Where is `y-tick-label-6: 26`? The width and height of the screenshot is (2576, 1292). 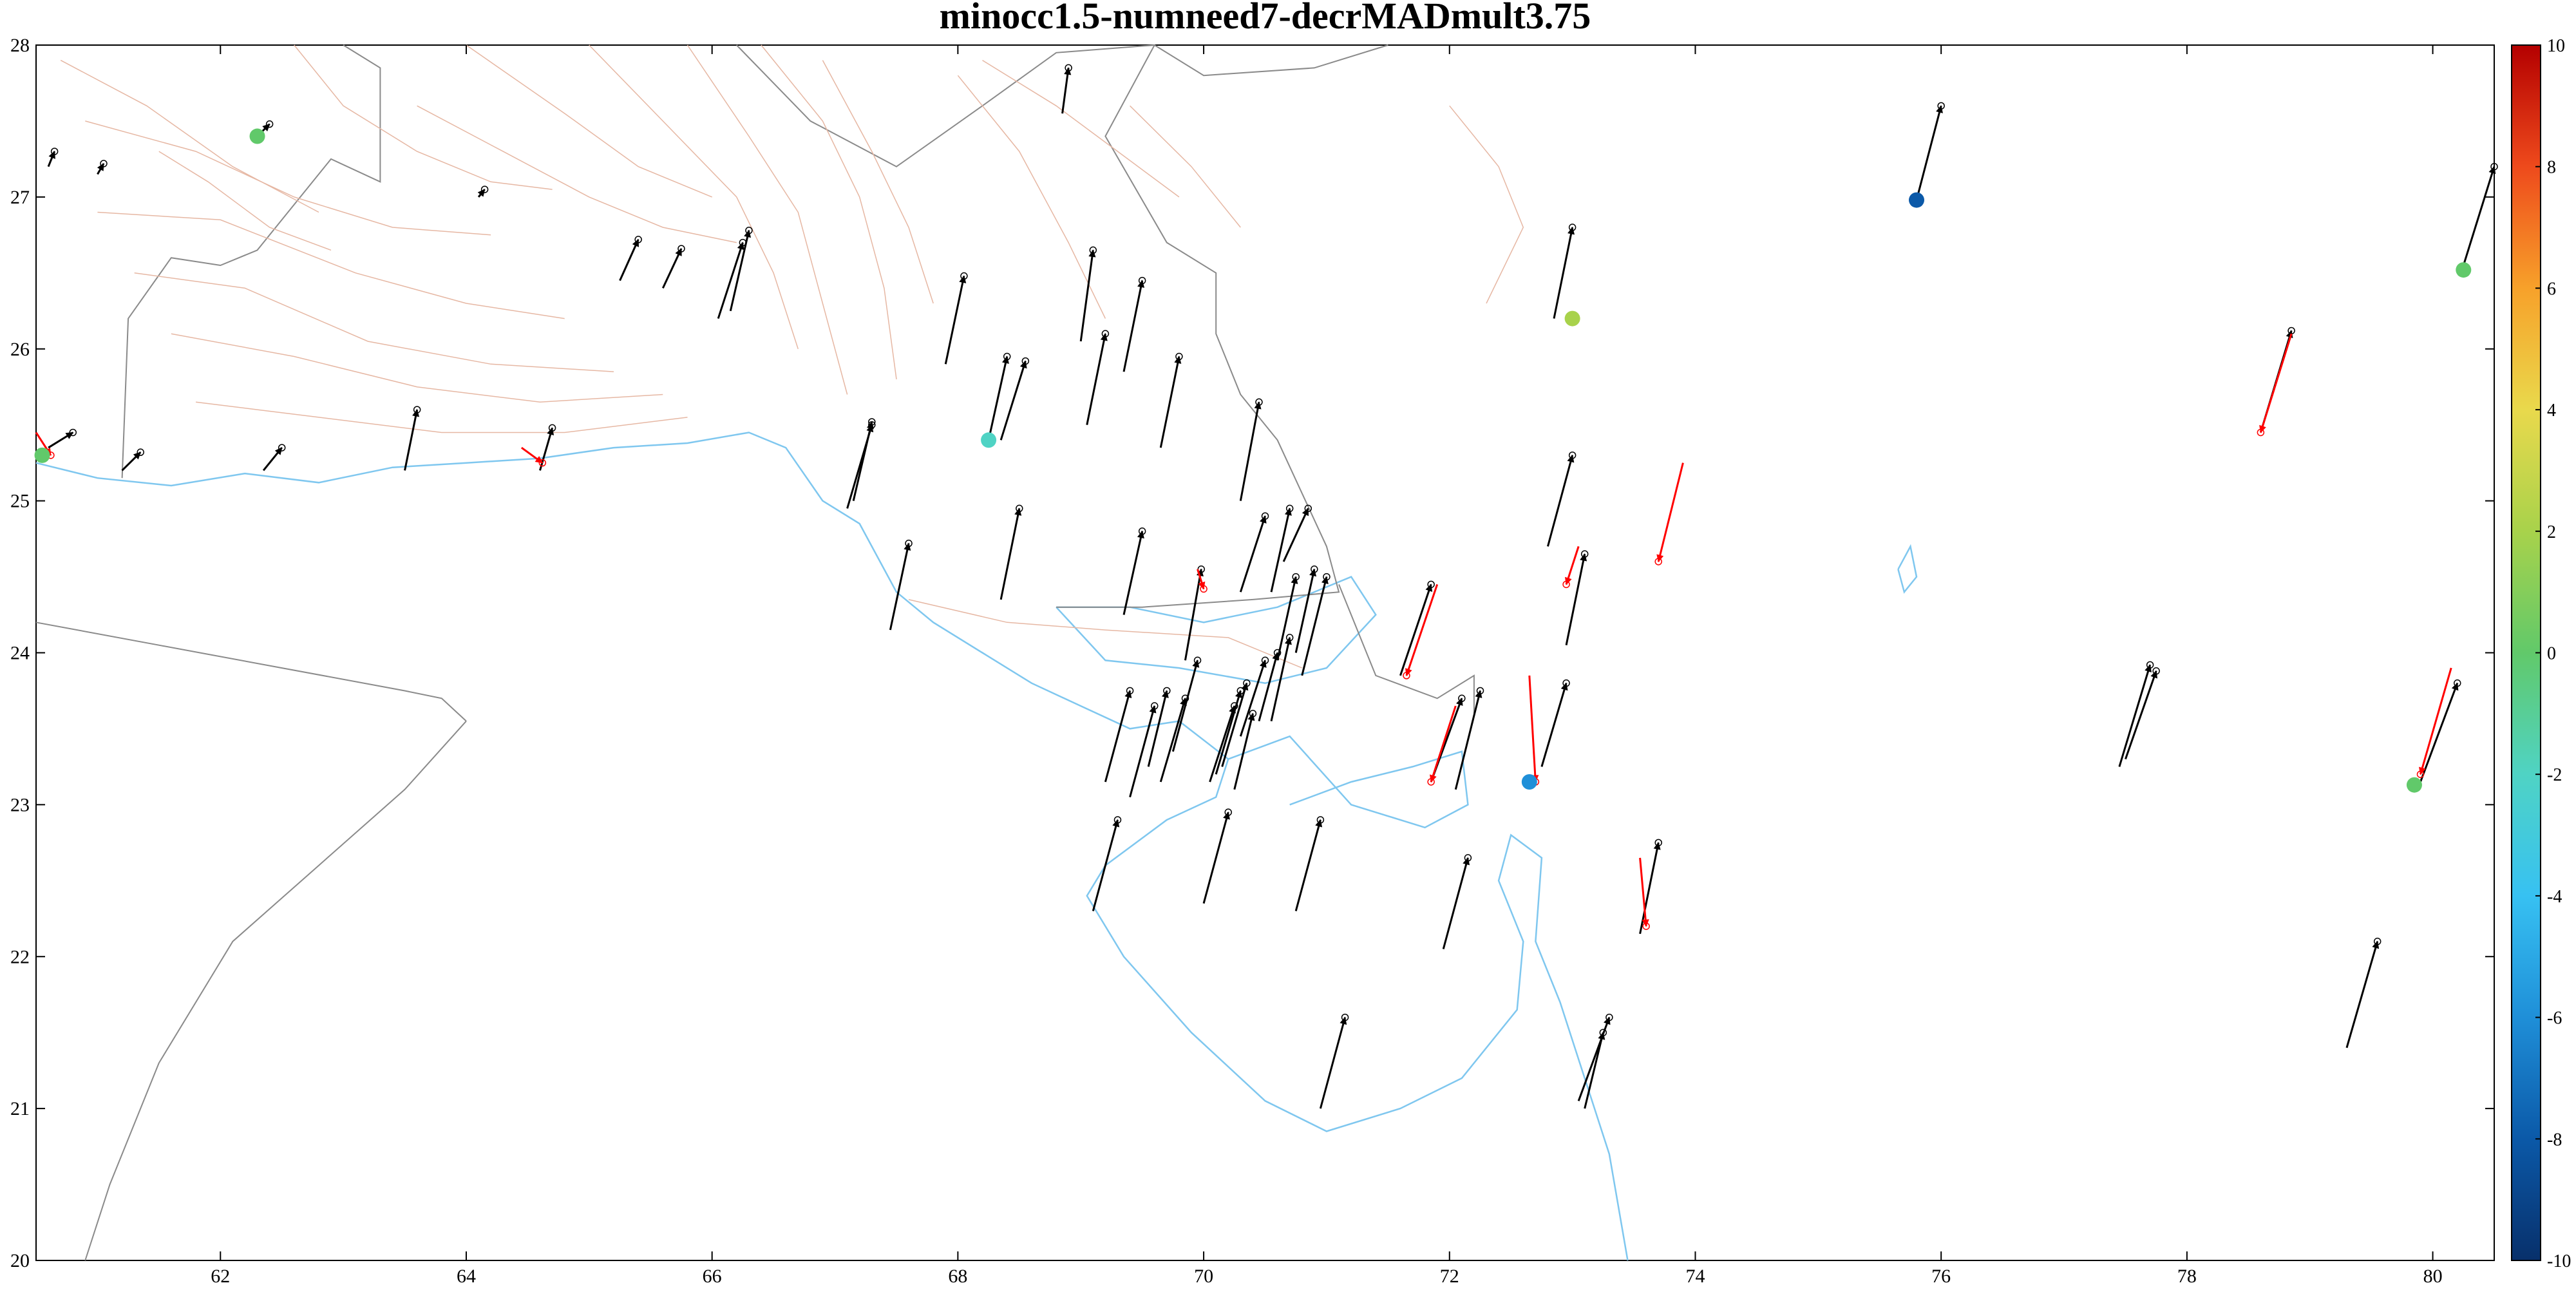 y-tick-label-6: 26 is located at coordinates (20, 349).